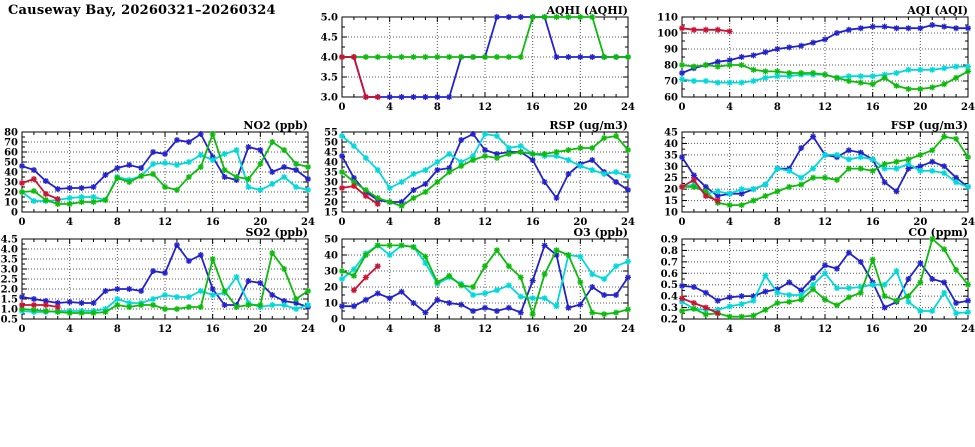  I want to click on svg-text: 0.3, so click(669, 308).